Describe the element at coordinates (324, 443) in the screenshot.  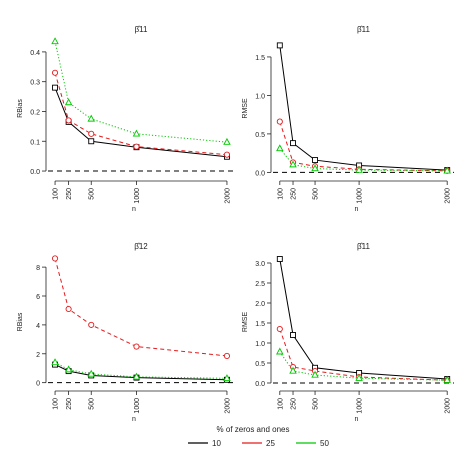
I see `legend-label-50: 50` at that location.